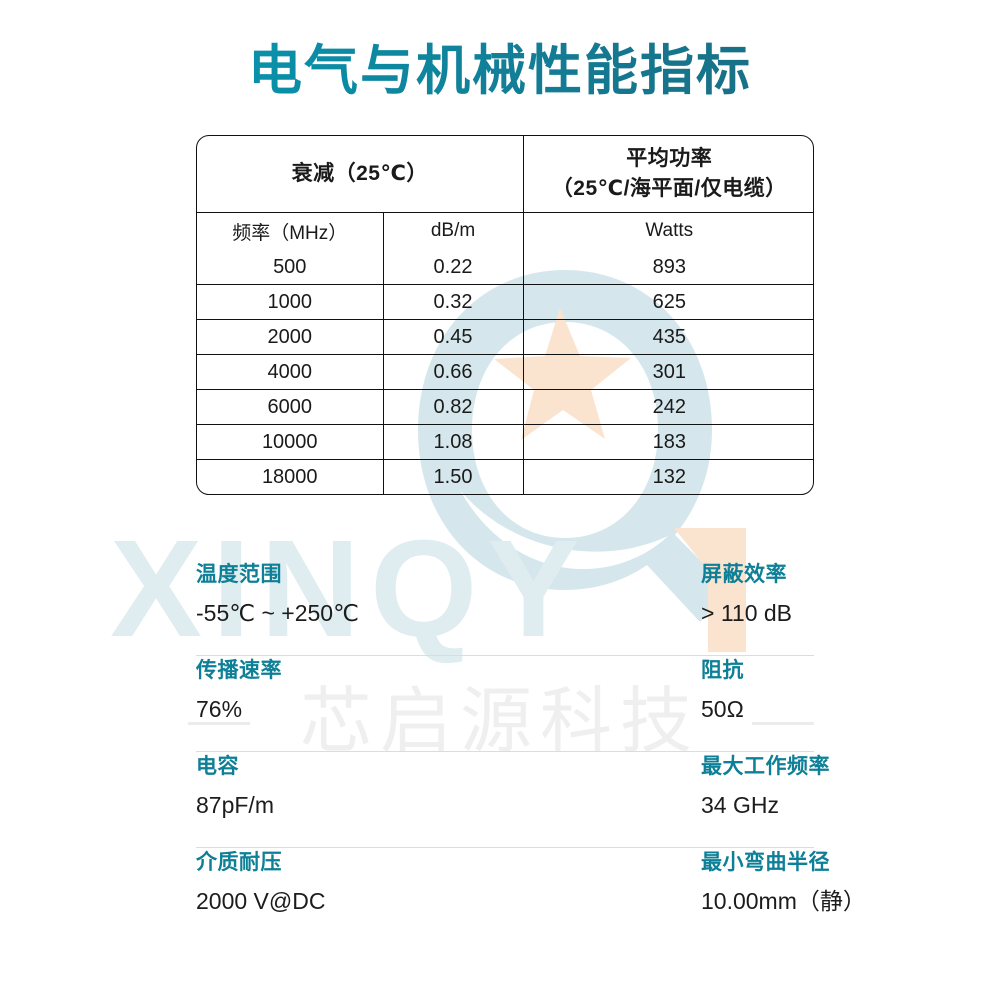 Image resolution: width=1000 pixels, height=1000 pixels. What do you see at coordinates (747, 613) in the screenshot?
I see `spec-value: > 110 dB` at bounding box center [747, 613].